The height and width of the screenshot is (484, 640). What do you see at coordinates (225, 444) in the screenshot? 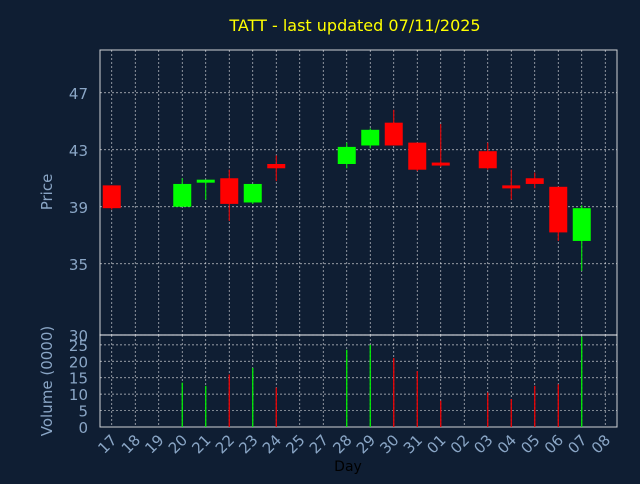
I see `day-tick-label: 22` at bounding box center [225, 444].